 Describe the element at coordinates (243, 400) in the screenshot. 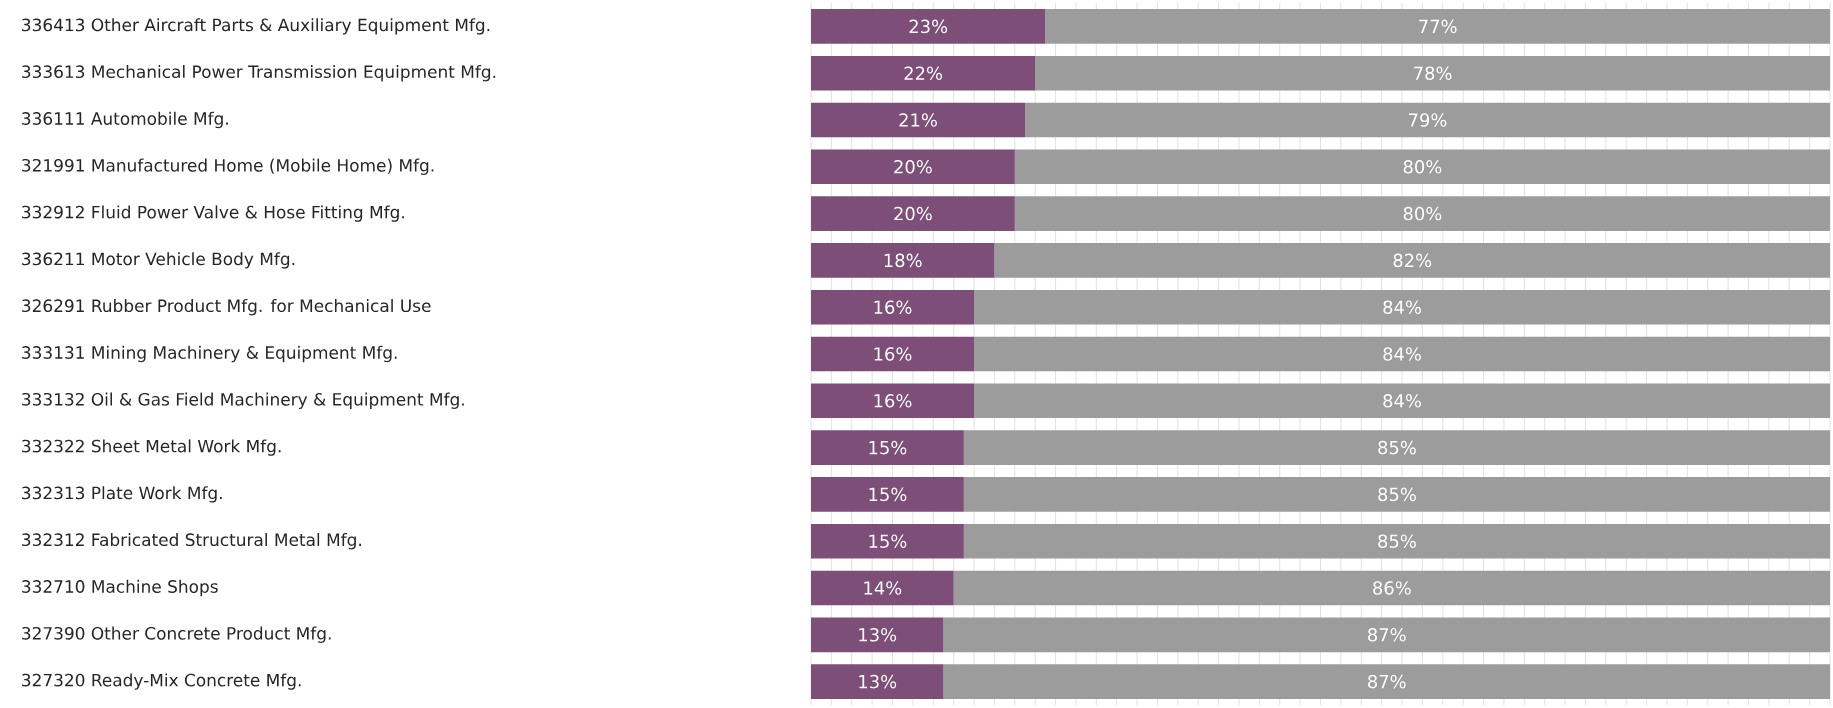

I see `y-tick-label: 333132 Oil & Gas Field Machinery & Equipment Mfg.` at that location.